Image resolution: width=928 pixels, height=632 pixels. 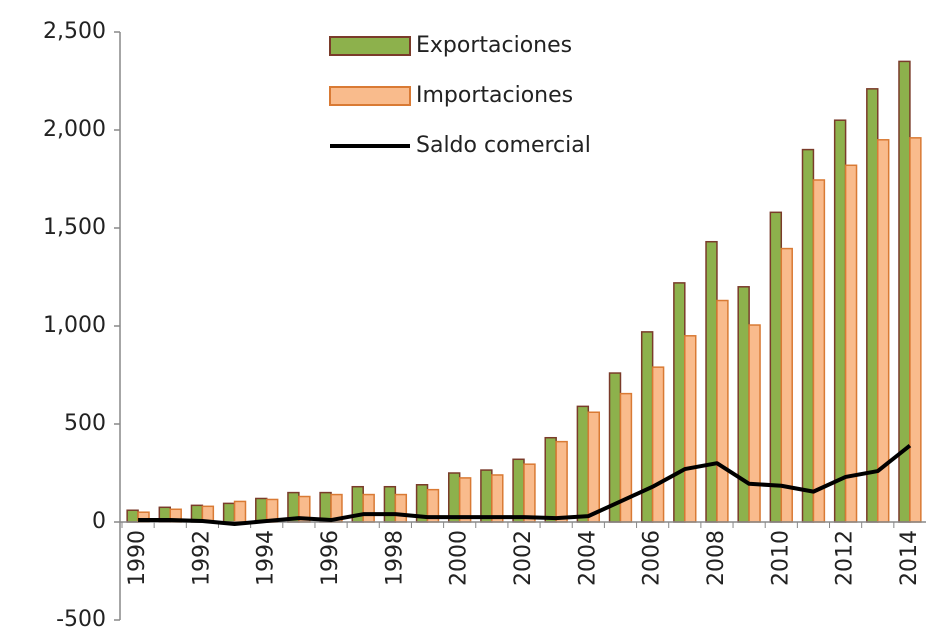 What do you see at coordinates (137, 558) in the screenshot?
I see `x-tick-label: 1990` at bounding box center [137, 558].